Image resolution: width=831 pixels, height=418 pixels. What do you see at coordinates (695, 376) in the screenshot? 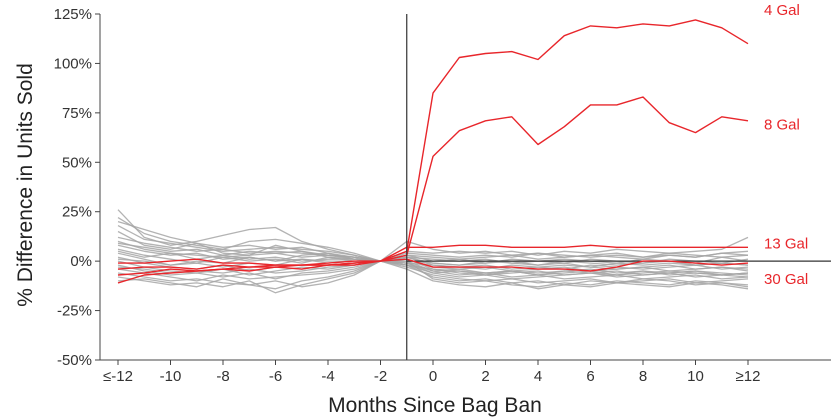
I see `x-tick-label: 10` at bounding box center [695, 376].